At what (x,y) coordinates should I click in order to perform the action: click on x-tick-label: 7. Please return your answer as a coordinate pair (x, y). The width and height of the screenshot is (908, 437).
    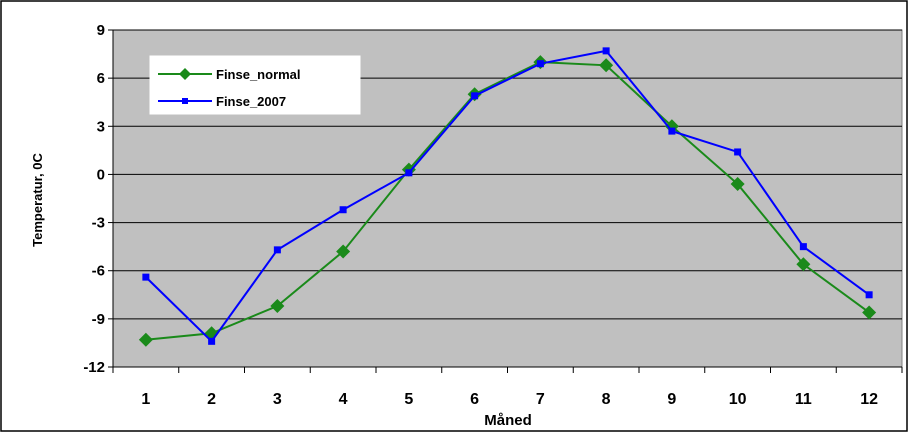
    Looking at the image, I should click on (540, 399).